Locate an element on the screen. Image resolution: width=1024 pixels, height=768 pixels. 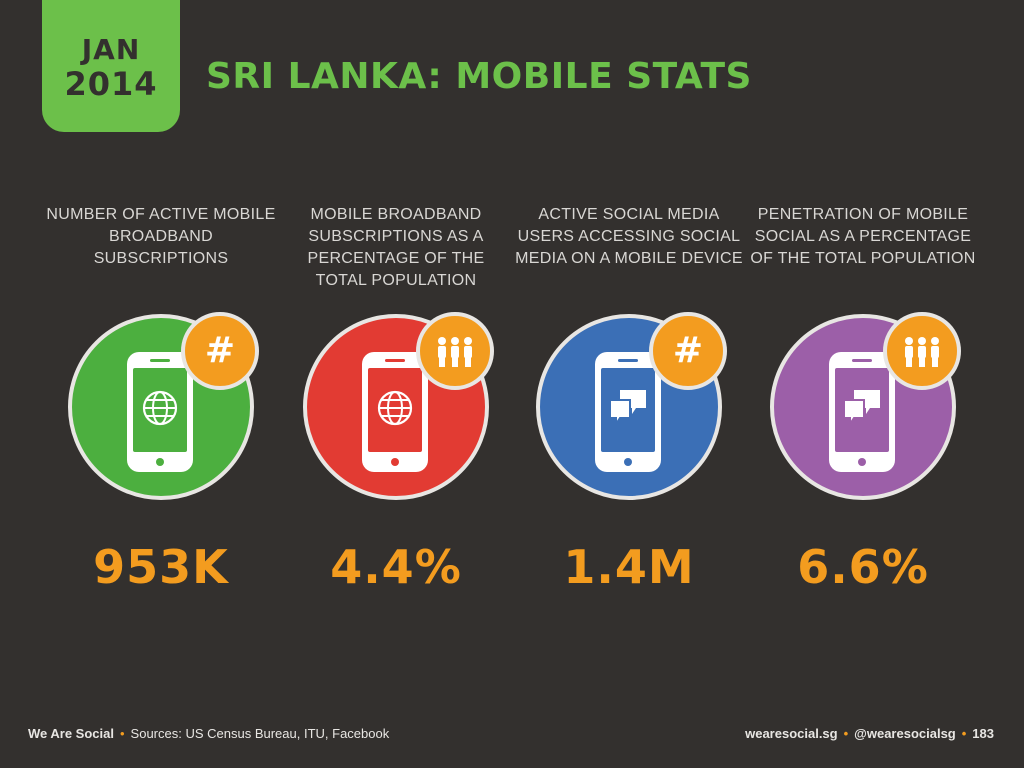
footer-website-link: wearesocial.sg is located at coordinates (791, 733).